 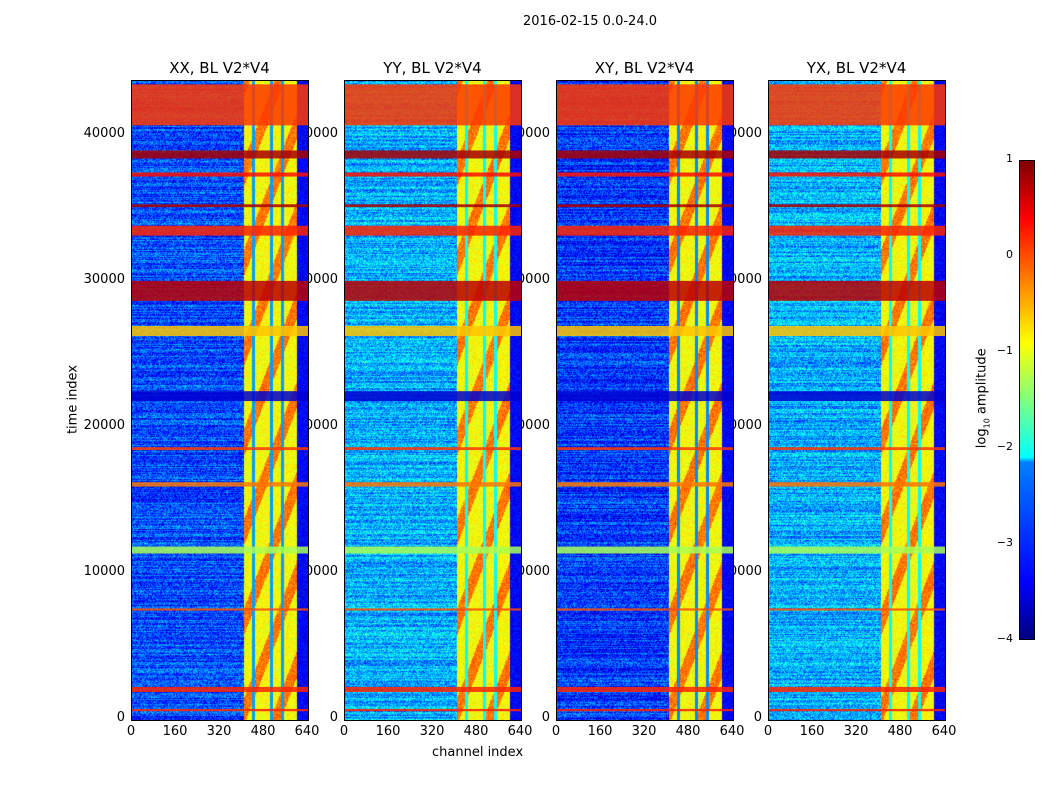 I want to click on colorbar-tick-label: −4, so click(x=1004, y=638).